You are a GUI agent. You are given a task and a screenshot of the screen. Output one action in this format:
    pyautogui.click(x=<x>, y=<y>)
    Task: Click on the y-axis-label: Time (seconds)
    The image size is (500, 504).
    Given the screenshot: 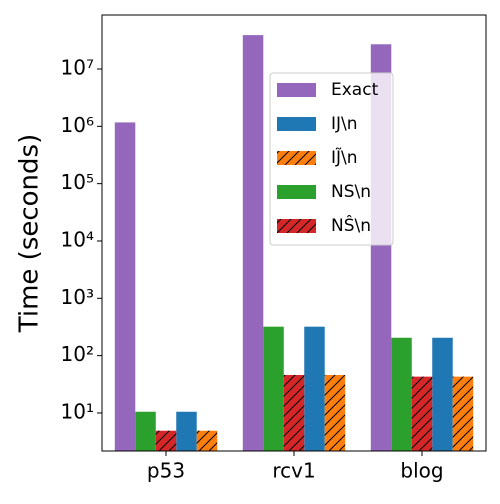 What is the action you would take?
    pyautogui.click(x=30, y=233)
    